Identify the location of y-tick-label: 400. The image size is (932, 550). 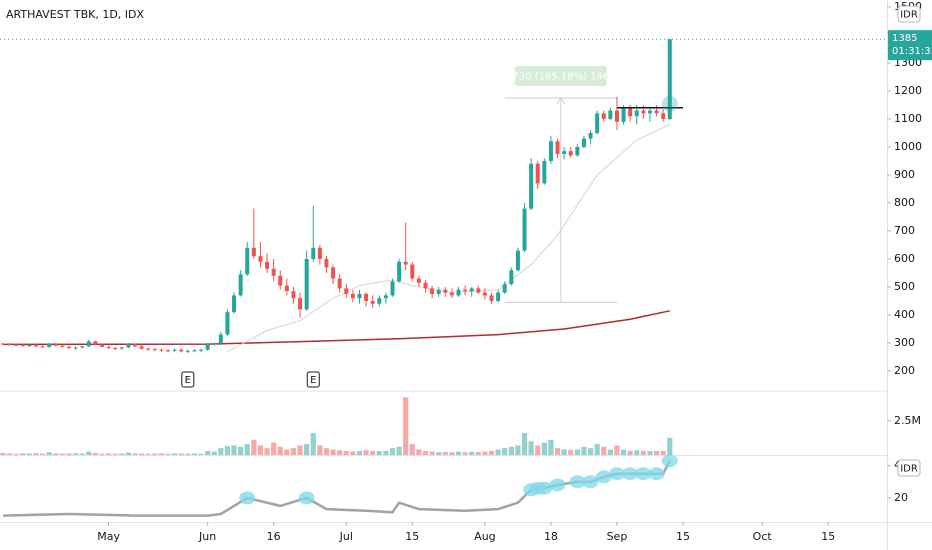
(904, 314).